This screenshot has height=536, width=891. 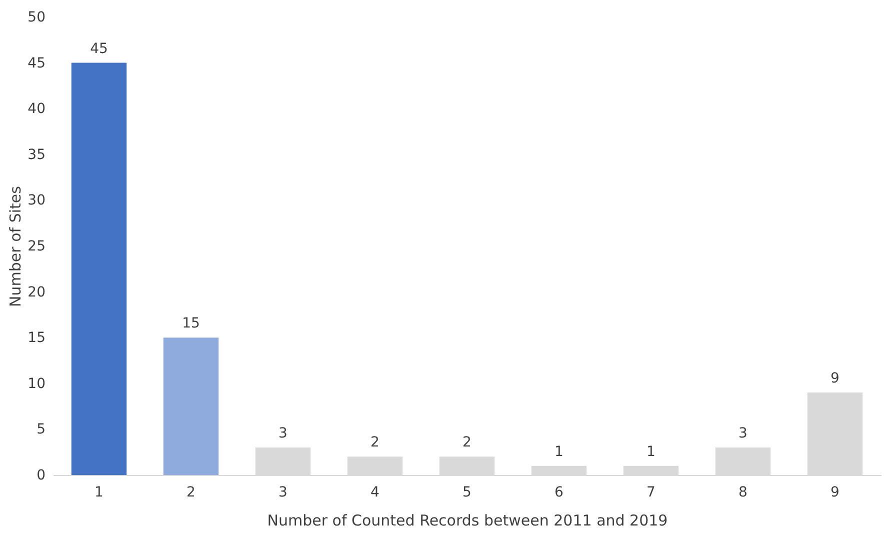 What do you see at coordinates (37, 154) in the screenshot?
I see `y-tick-label: 35` at bounding box center [37, 154].